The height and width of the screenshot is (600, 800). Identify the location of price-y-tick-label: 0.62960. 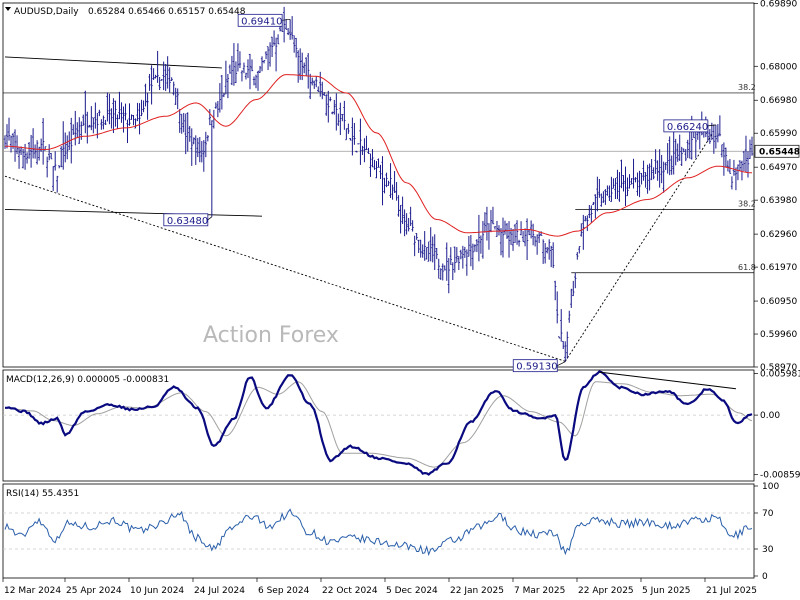
(778, 235).